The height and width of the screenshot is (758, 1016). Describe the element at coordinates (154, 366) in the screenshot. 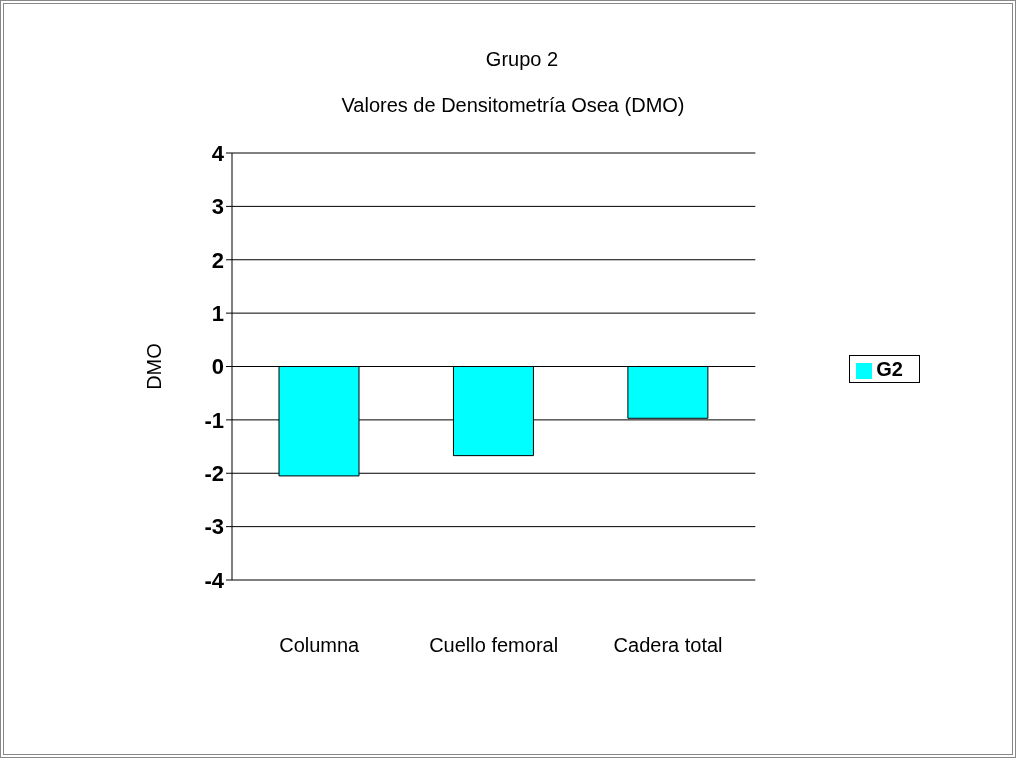

I see `y-axis-title: DMO` at that location.